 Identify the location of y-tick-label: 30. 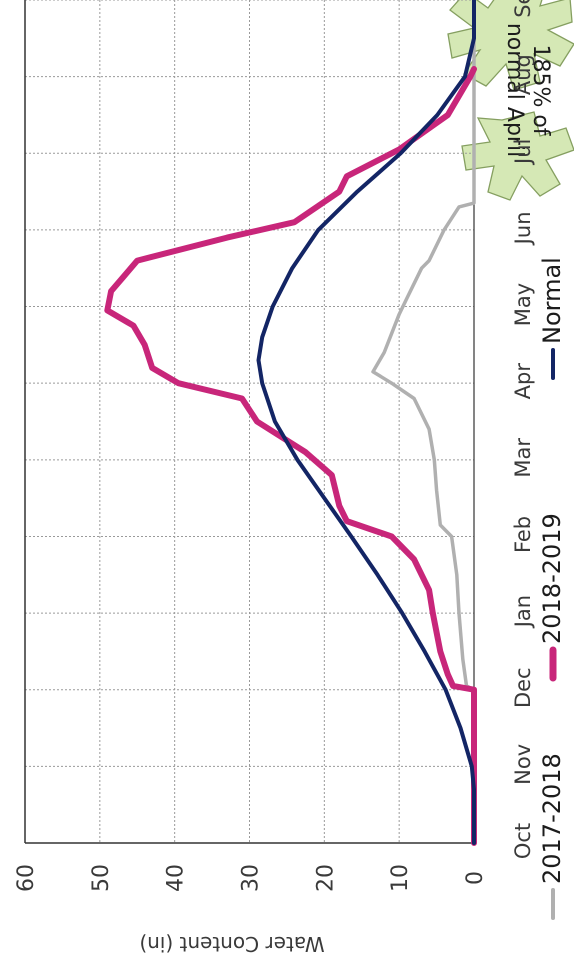
(251, 878).